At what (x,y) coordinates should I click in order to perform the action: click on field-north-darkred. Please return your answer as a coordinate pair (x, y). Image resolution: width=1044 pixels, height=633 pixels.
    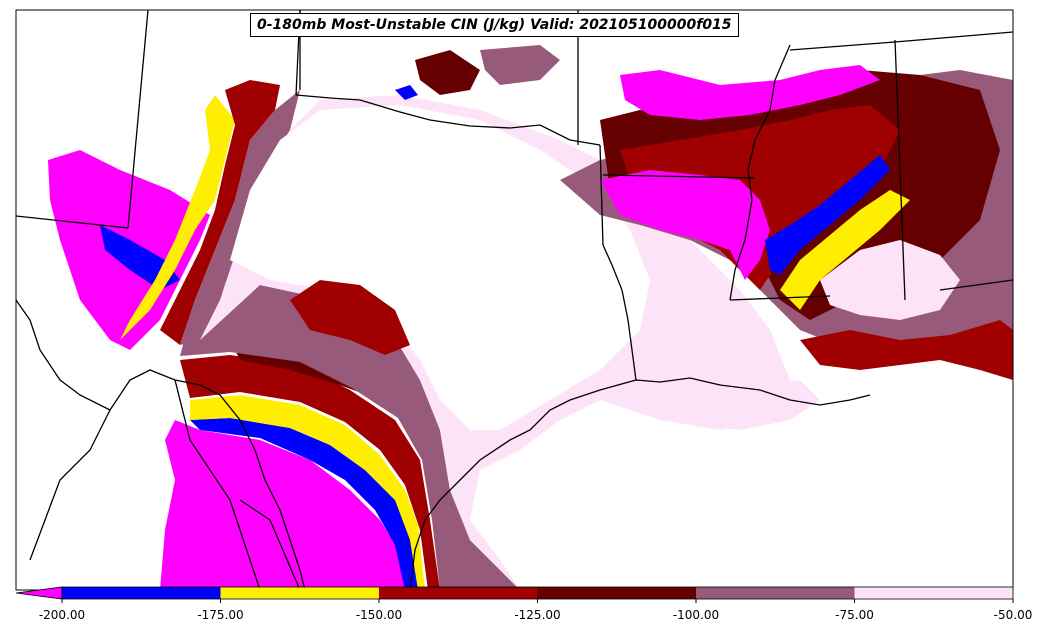
    Looking at the image, I should click on (447, 72).